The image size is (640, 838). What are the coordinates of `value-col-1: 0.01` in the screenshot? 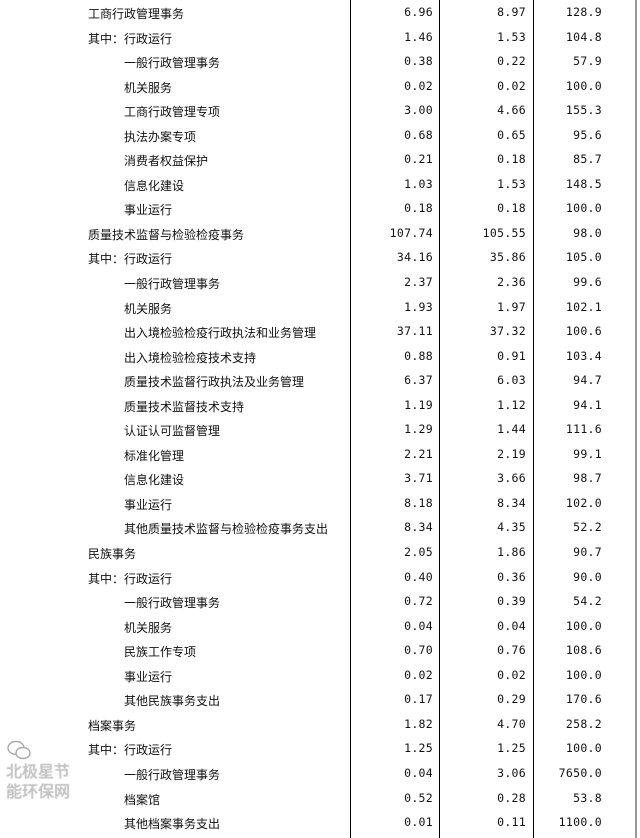 It's located at (418, 822).